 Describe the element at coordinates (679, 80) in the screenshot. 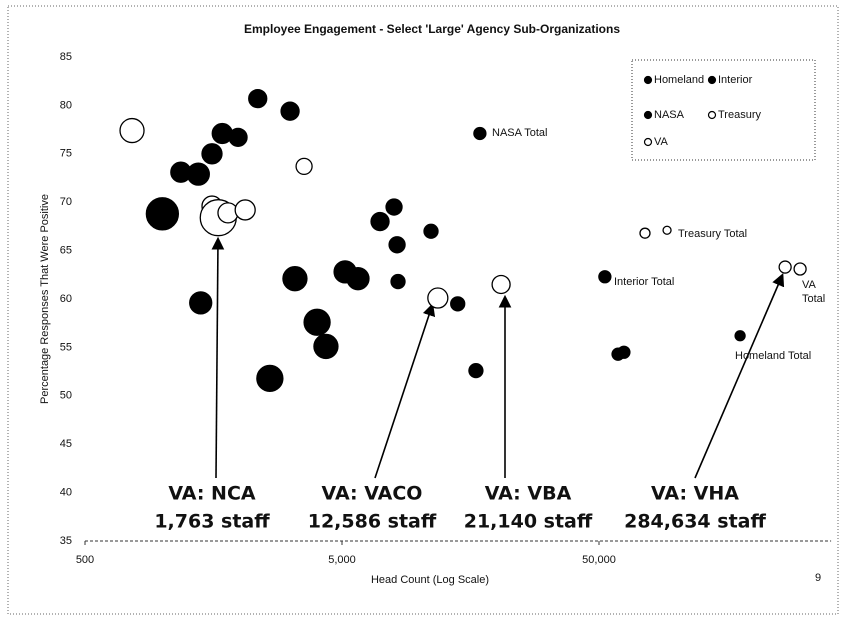

I see `legend-label: Homeland` at that location.